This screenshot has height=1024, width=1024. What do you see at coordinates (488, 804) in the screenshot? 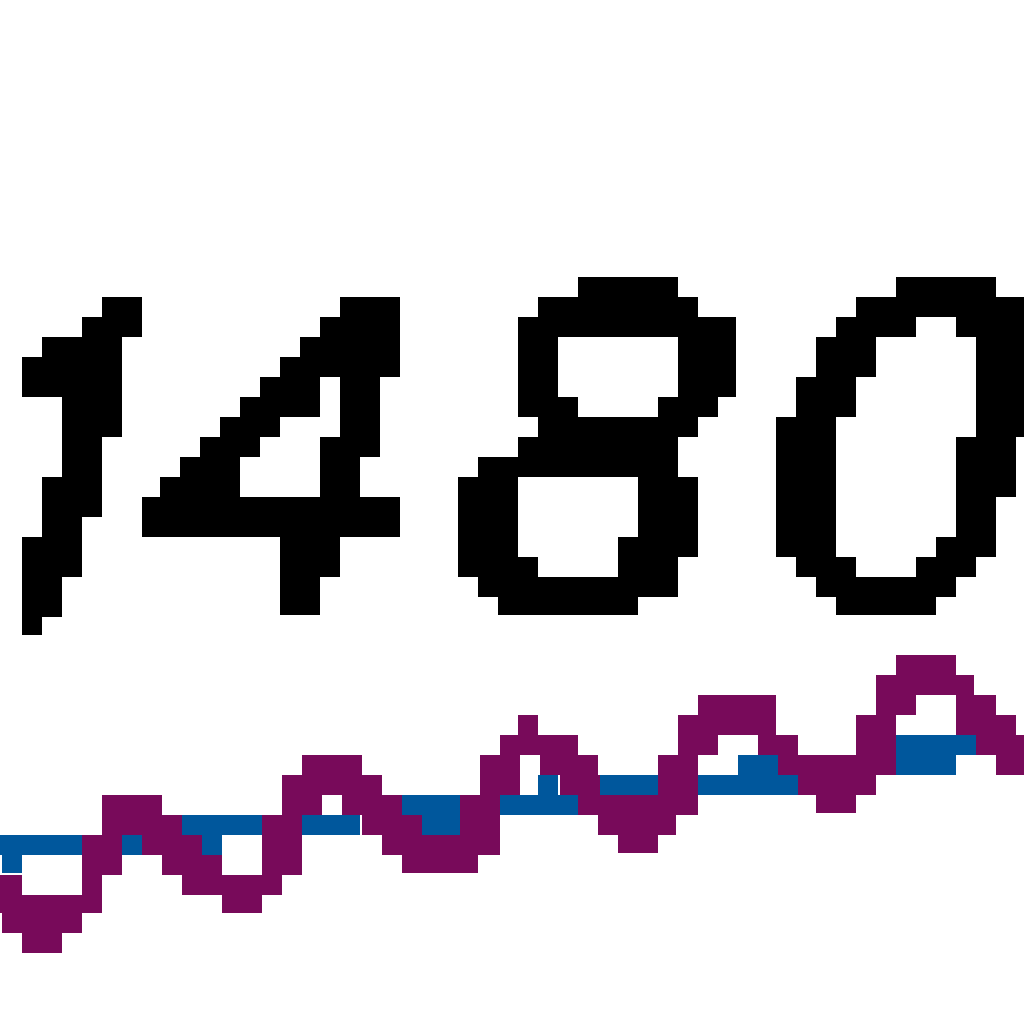
I see `captcha-noise-line-blue` at bounding box center [488, 804].